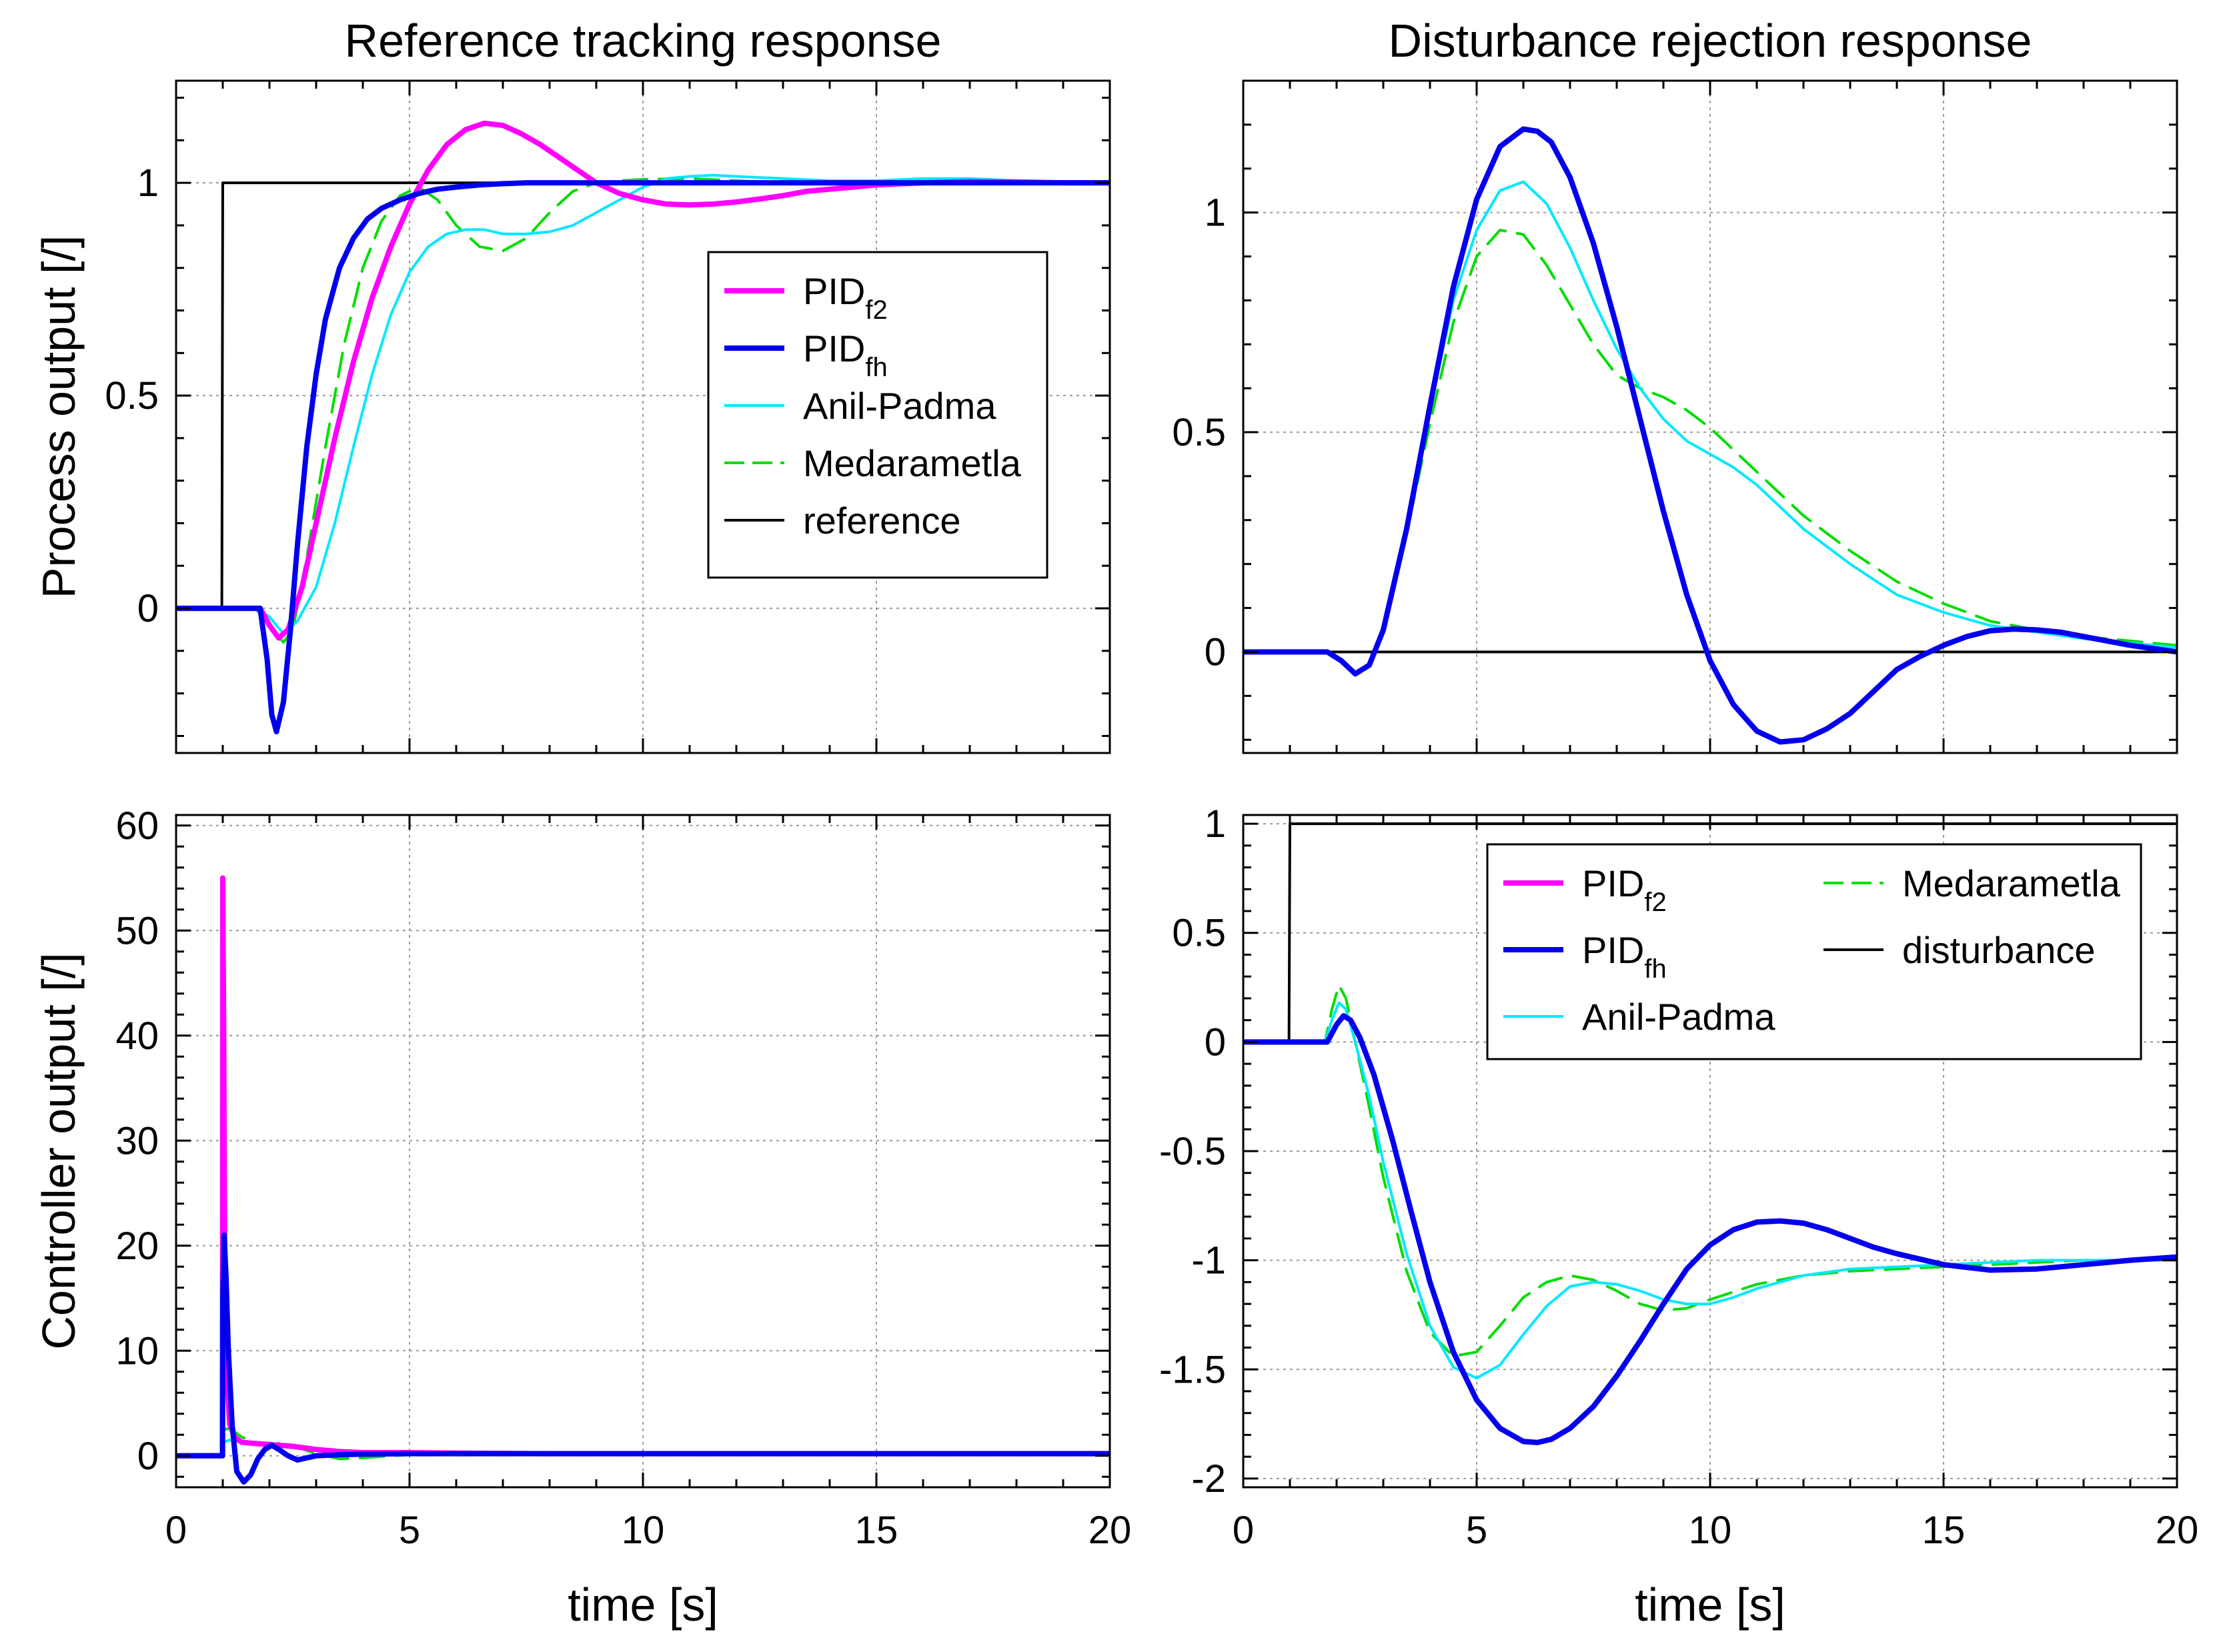 This screenshot has width=2227, height=1652. Describe the element at coordinates (1999, 950) in the screenshot. I see `legend-label-disturbance: disturbance` at that location.